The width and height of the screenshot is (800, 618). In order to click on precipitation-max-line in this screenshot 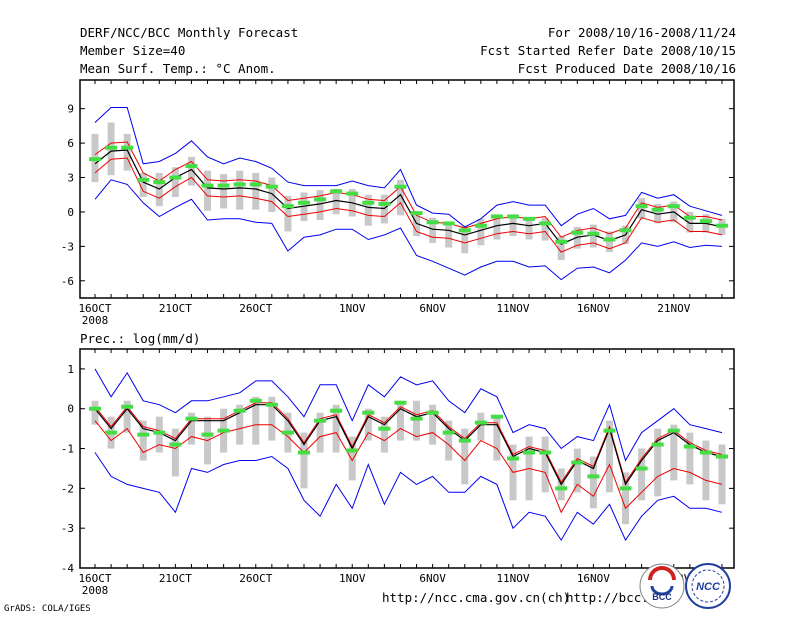, I will do `click(408, 415)`.